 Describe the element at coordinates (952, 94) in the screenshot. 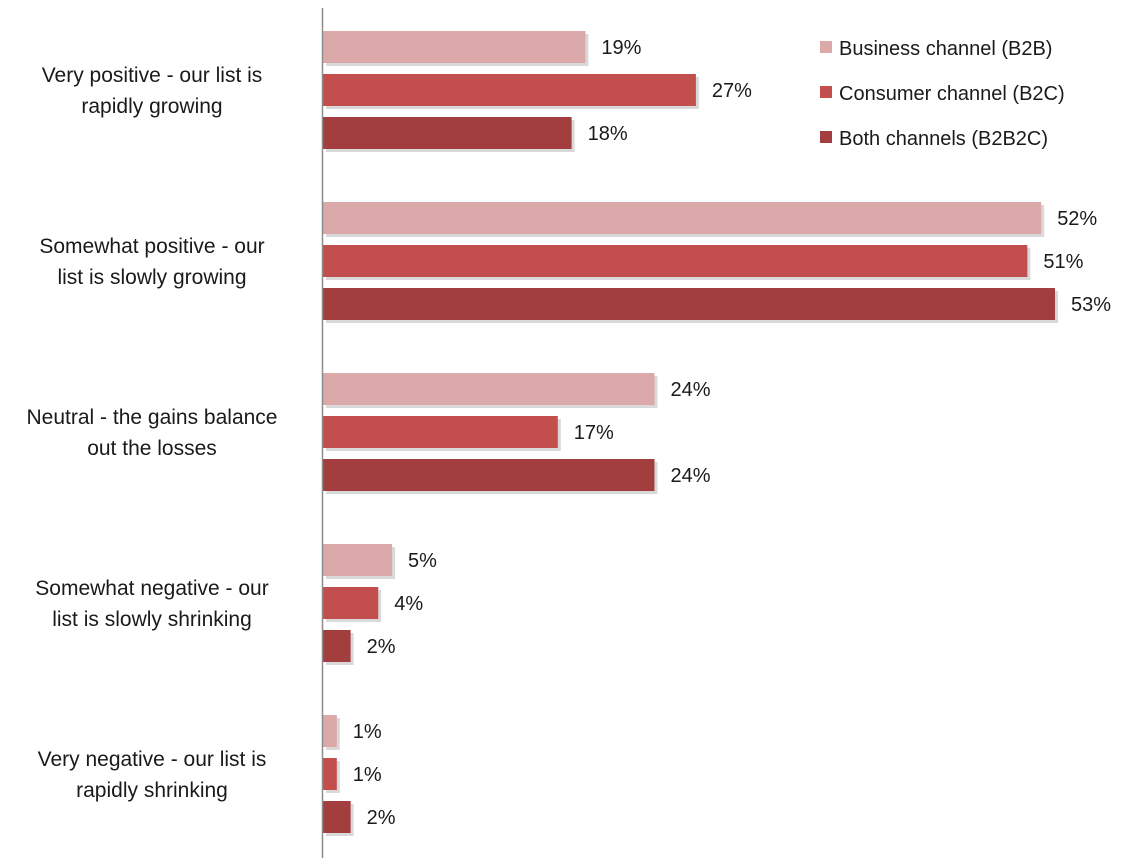

I see `legend-label-consumer: Consumer channel (B2C)` at that location.